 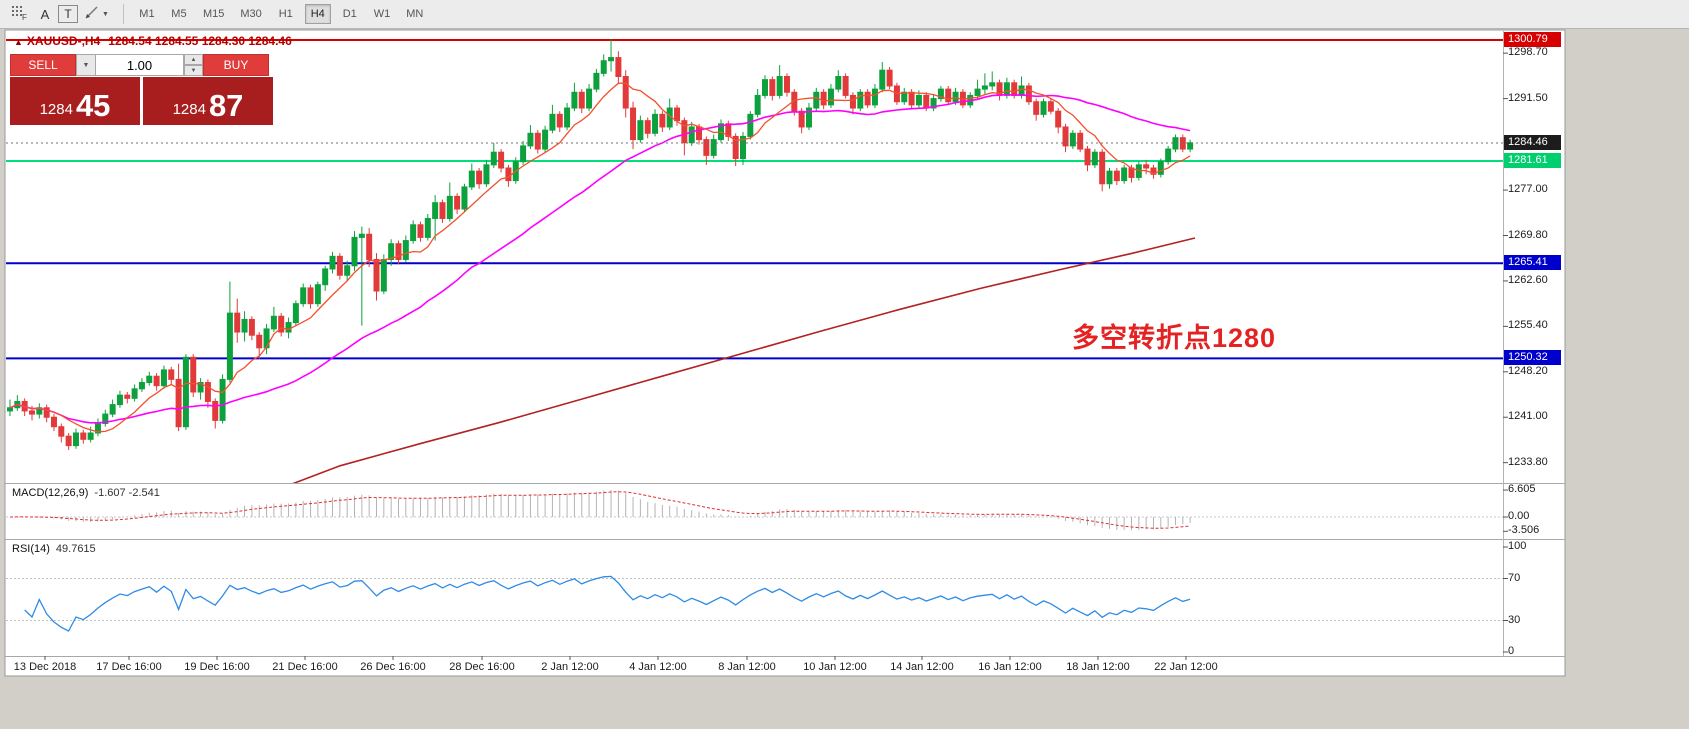 I want to click on timeframe-button-M15: M15, so click(x=213, y=14).